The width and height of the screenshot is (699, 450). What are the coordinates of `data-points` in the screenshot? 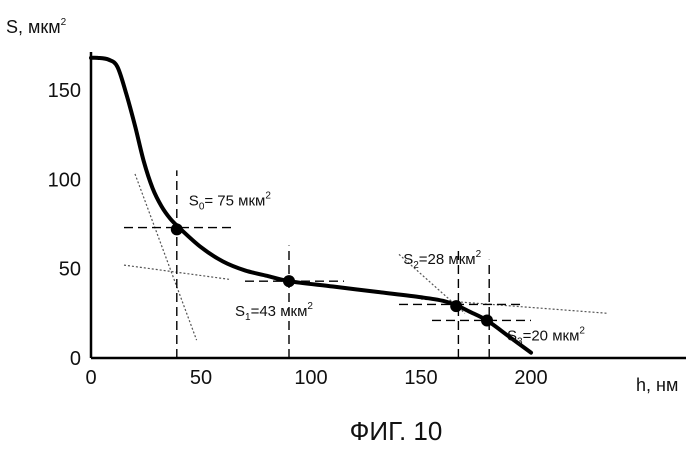 It's located at (332, 274).